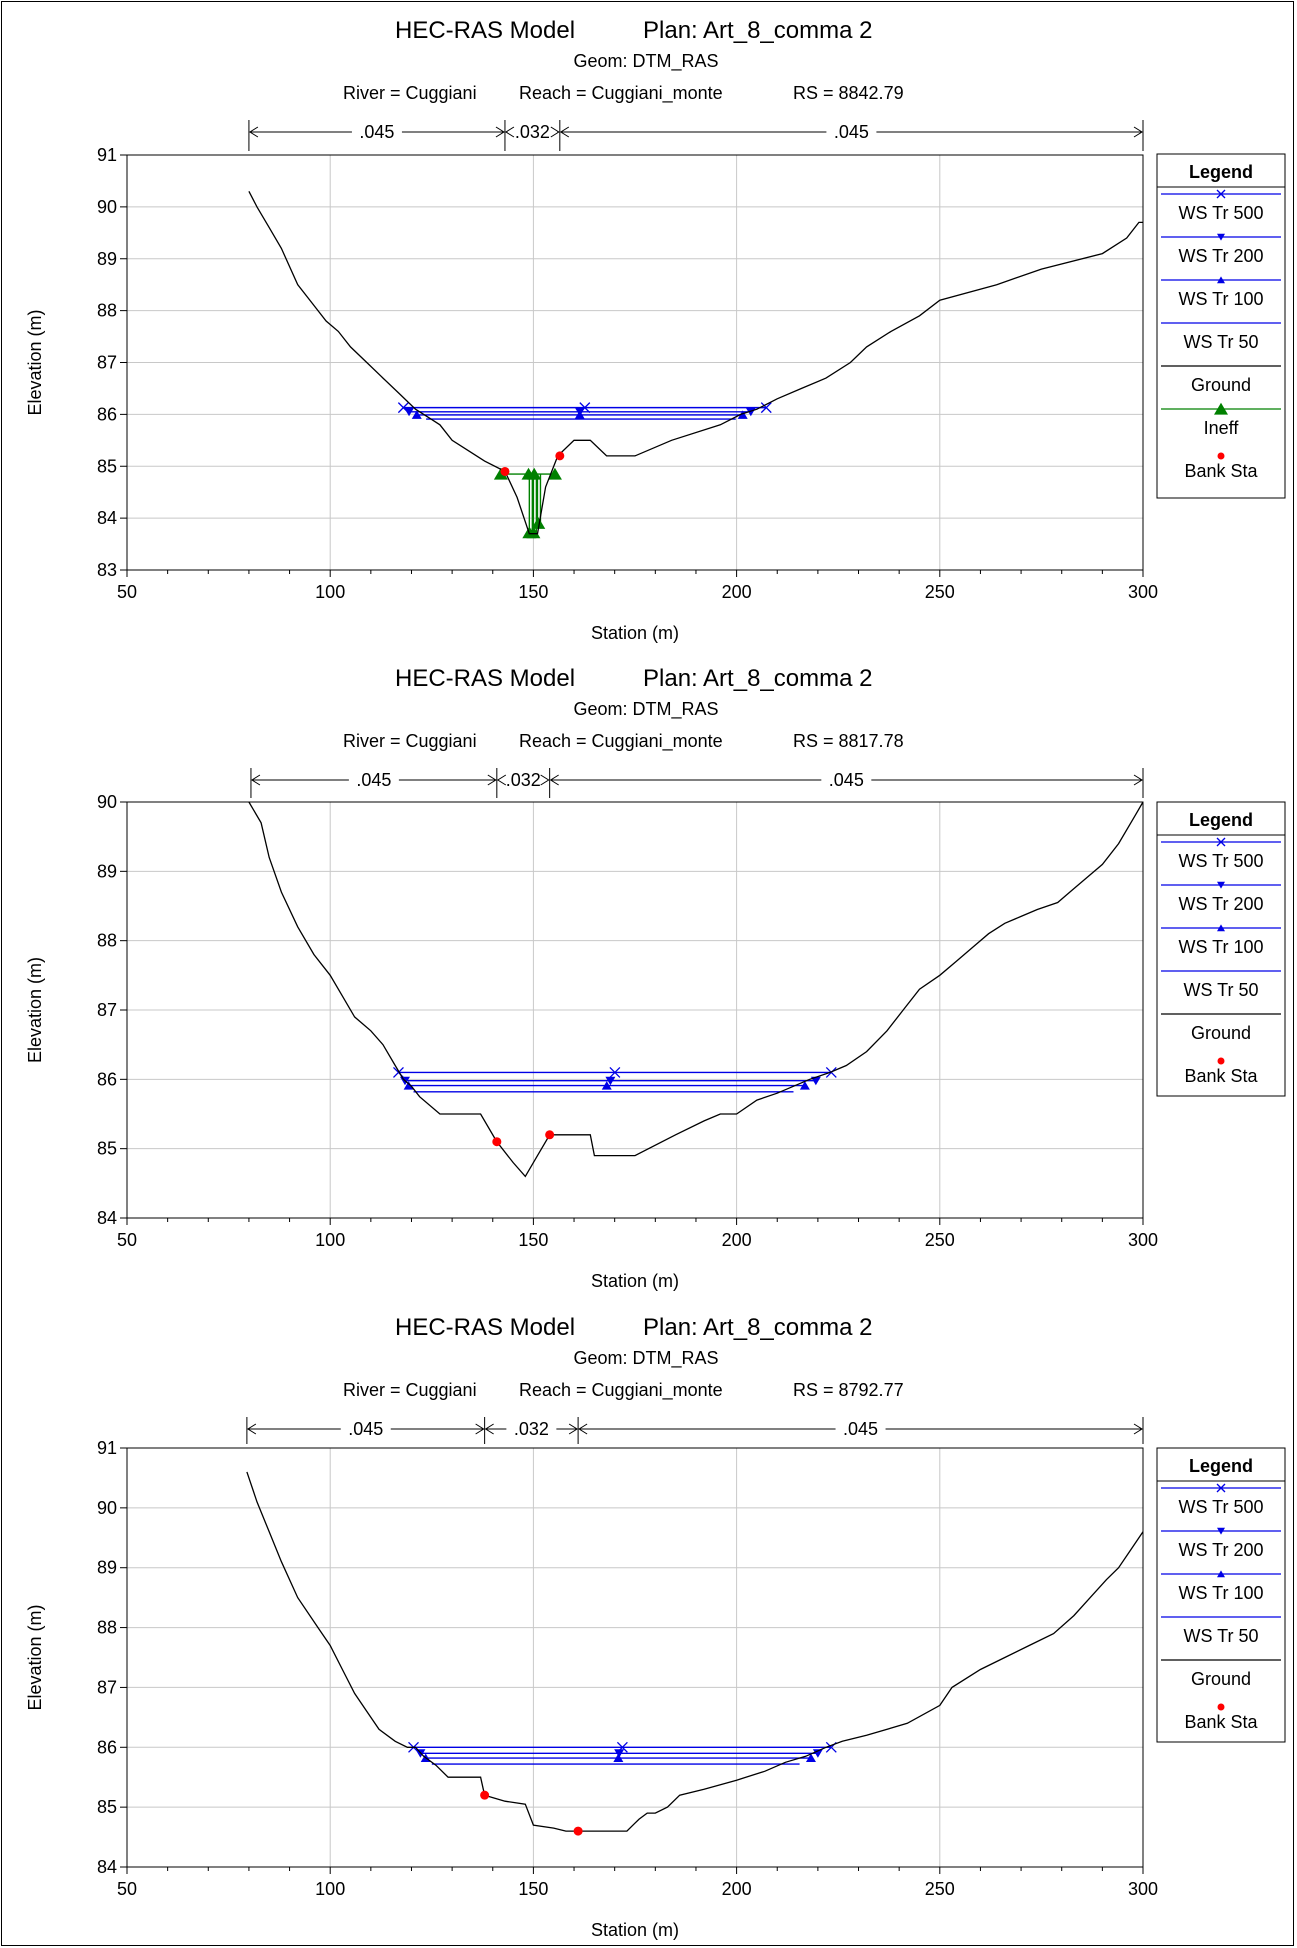 This screenshot has height=1948, width=1297. Describe the element at coordinates (527, 503) in the screenshot. I see `ineffective-flow` at that location.